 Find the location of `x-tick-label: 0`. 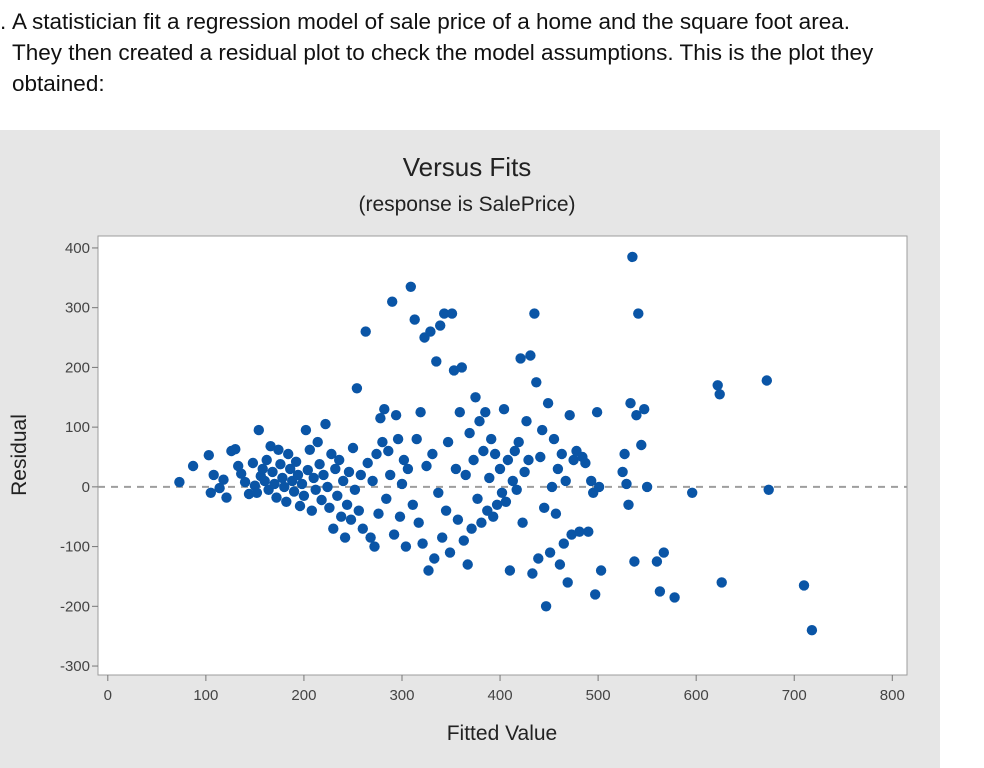

x-tick-label: 0 is located at coordinates (108, 695).